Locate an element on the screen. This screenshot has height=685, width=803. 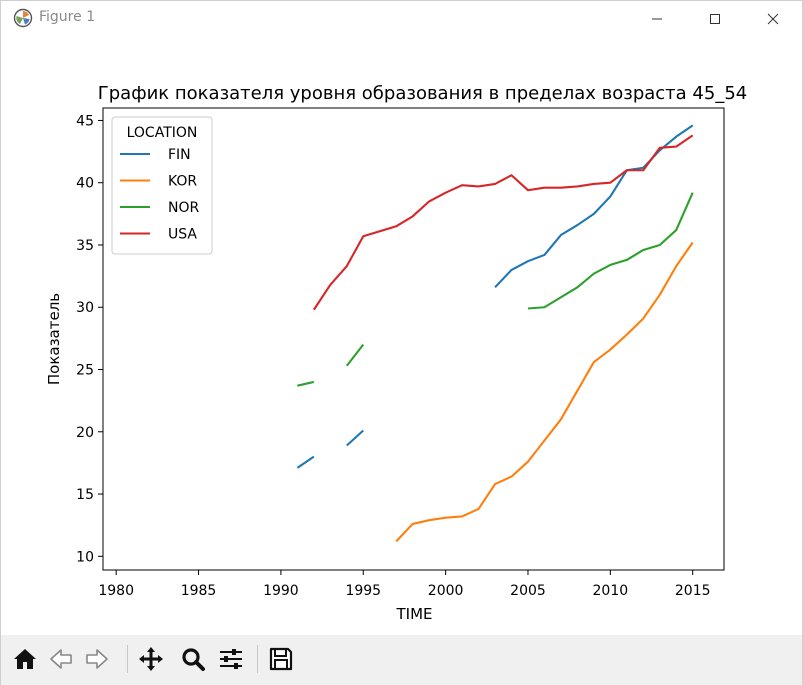
minimize-icon is located at coordinates (657, 19).